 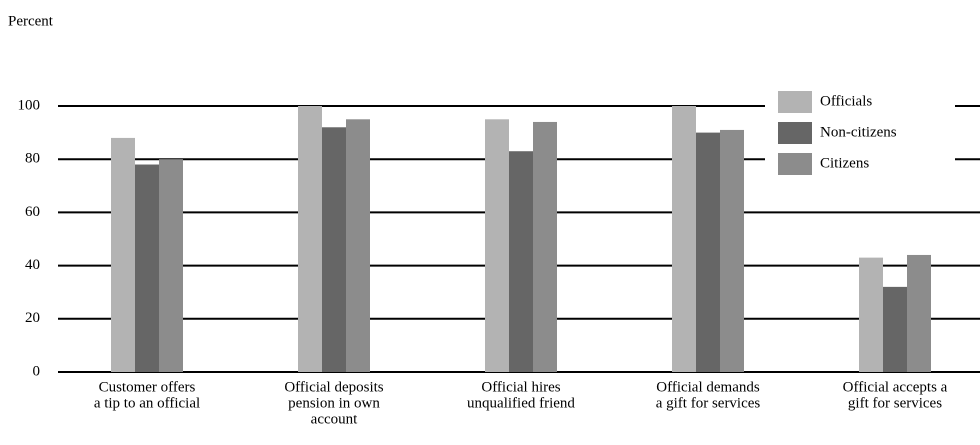 What do you see at coordinates (147, 403) in the screenshot?
I see `x-tick-label: a tip to an official` at bounding box center [147, 403].